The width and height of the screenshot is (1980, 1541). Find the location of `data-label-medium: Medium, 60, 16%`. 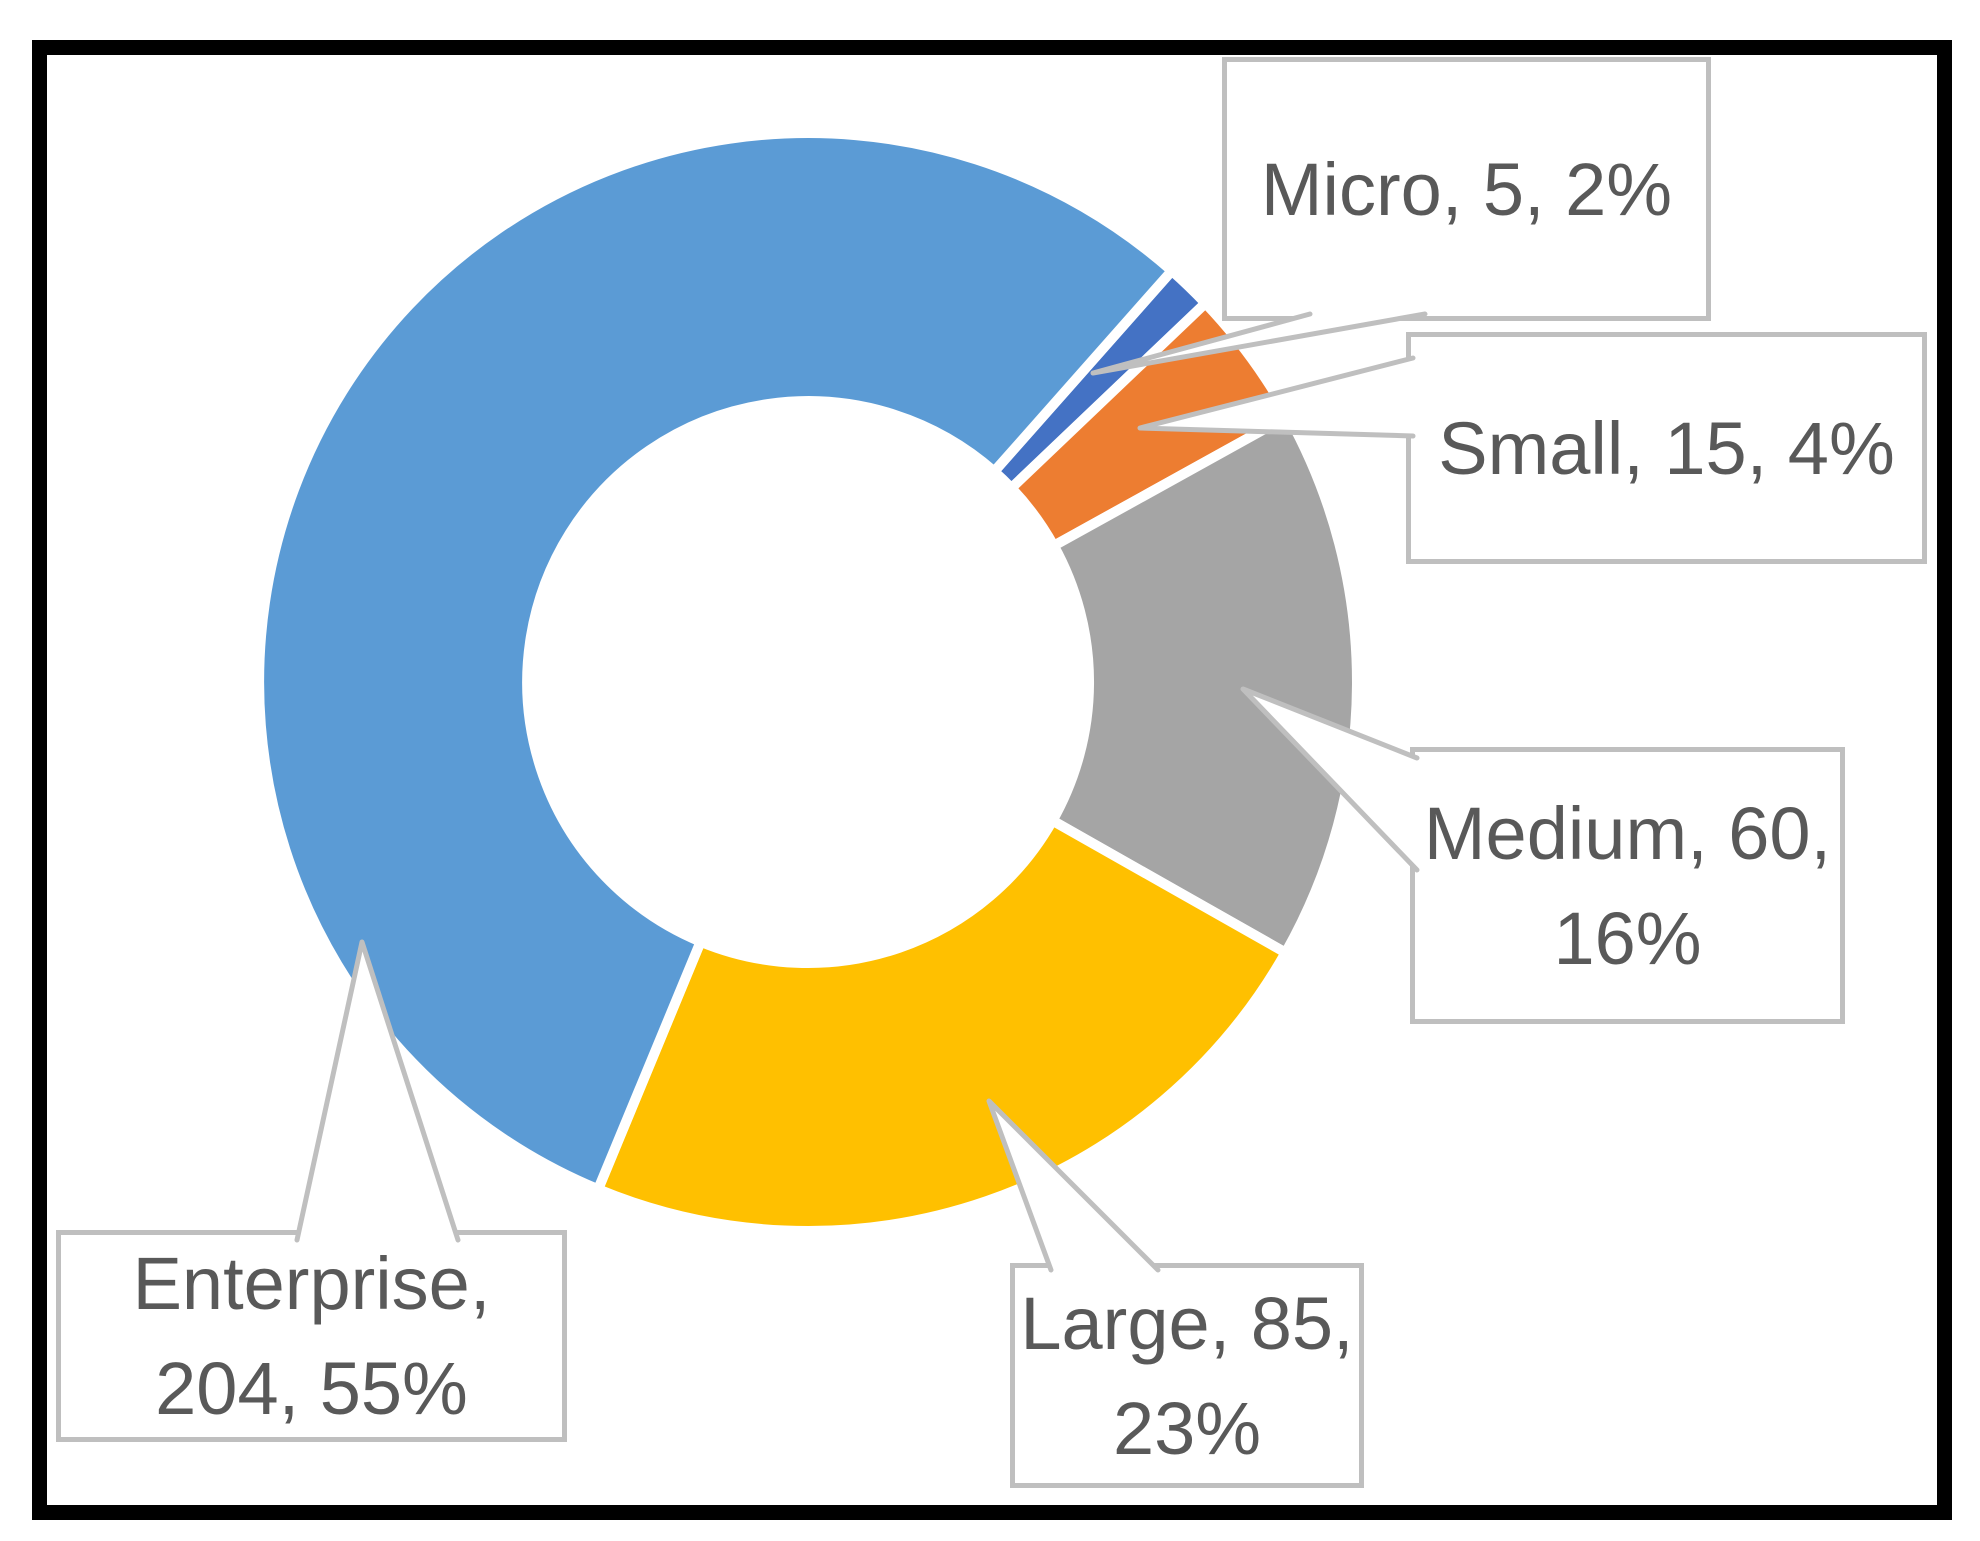

data-label-medium: Medium, 60, 16% is located at coordinates (1627, 885).